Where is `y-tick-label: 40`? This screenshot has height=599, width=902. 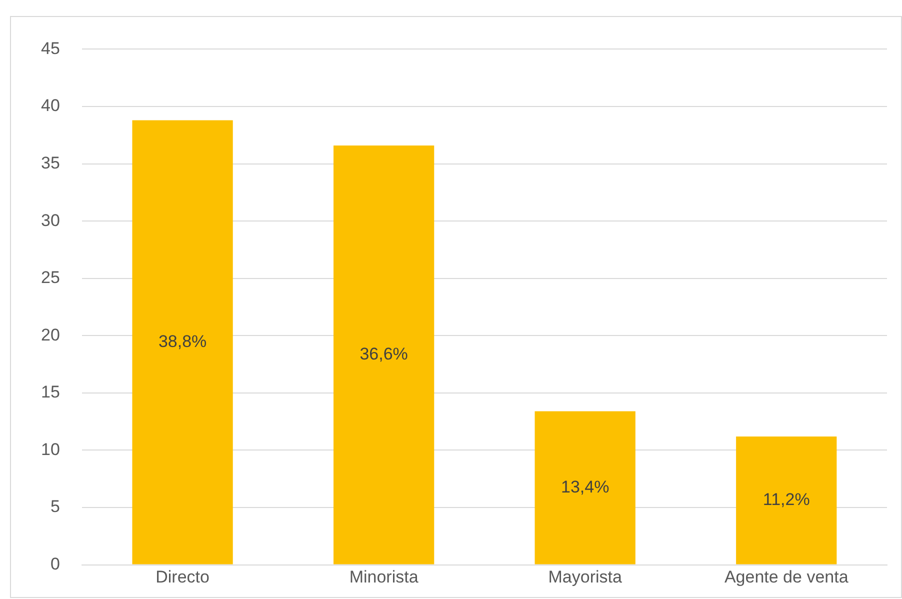 y-tick-label: 40 is located at coordinates (50, 106).